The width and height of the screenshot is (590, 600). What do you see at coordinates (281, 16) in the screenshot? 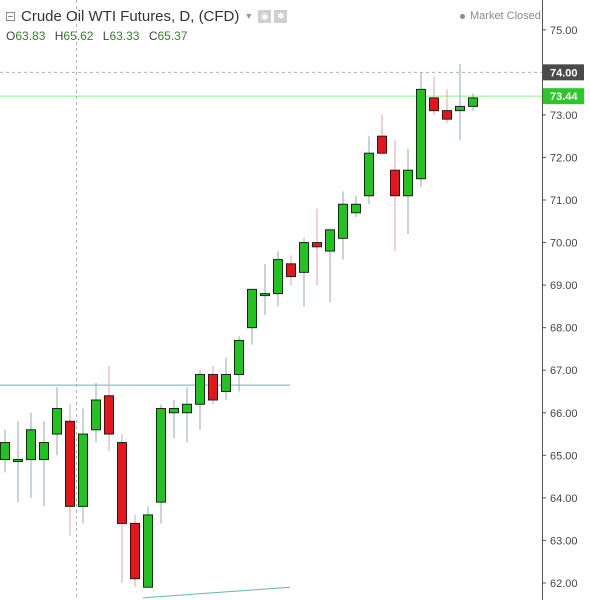
I see `gear-icon: ✱` at bounding box center [281, 16].